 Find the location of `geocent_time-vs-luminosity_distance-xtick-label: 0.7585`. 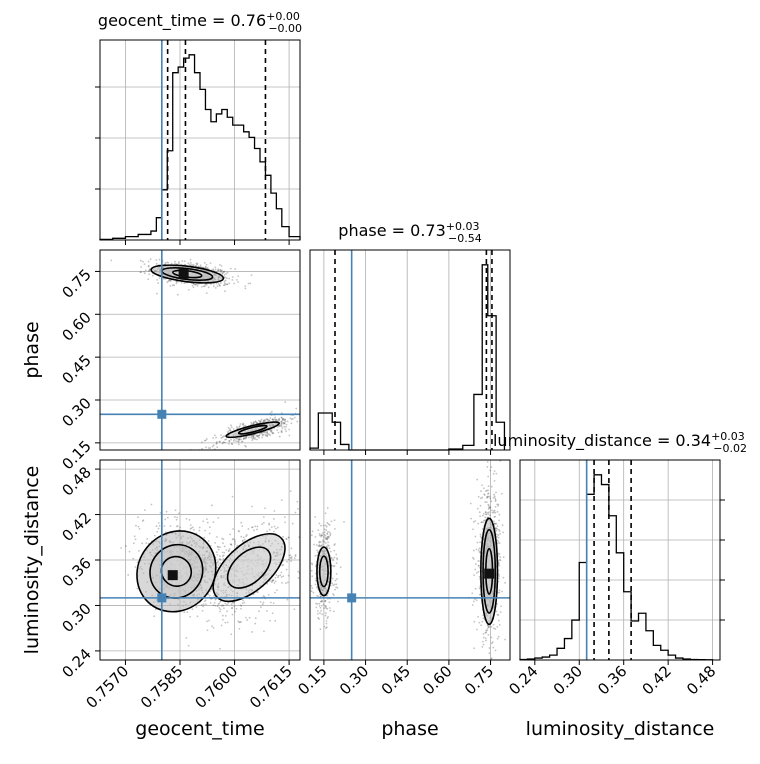

geocent_time-vs-luminosity_distance-xtick-label: 0.7585 is located at coordinates (162, 687).